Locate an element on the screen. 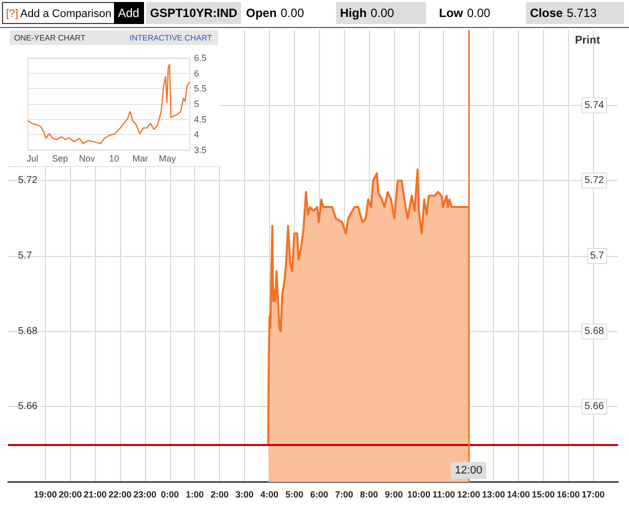 This screenshot has width=629, height=505. x-tick-label: 22:00 is located at coordinates (120, 495).